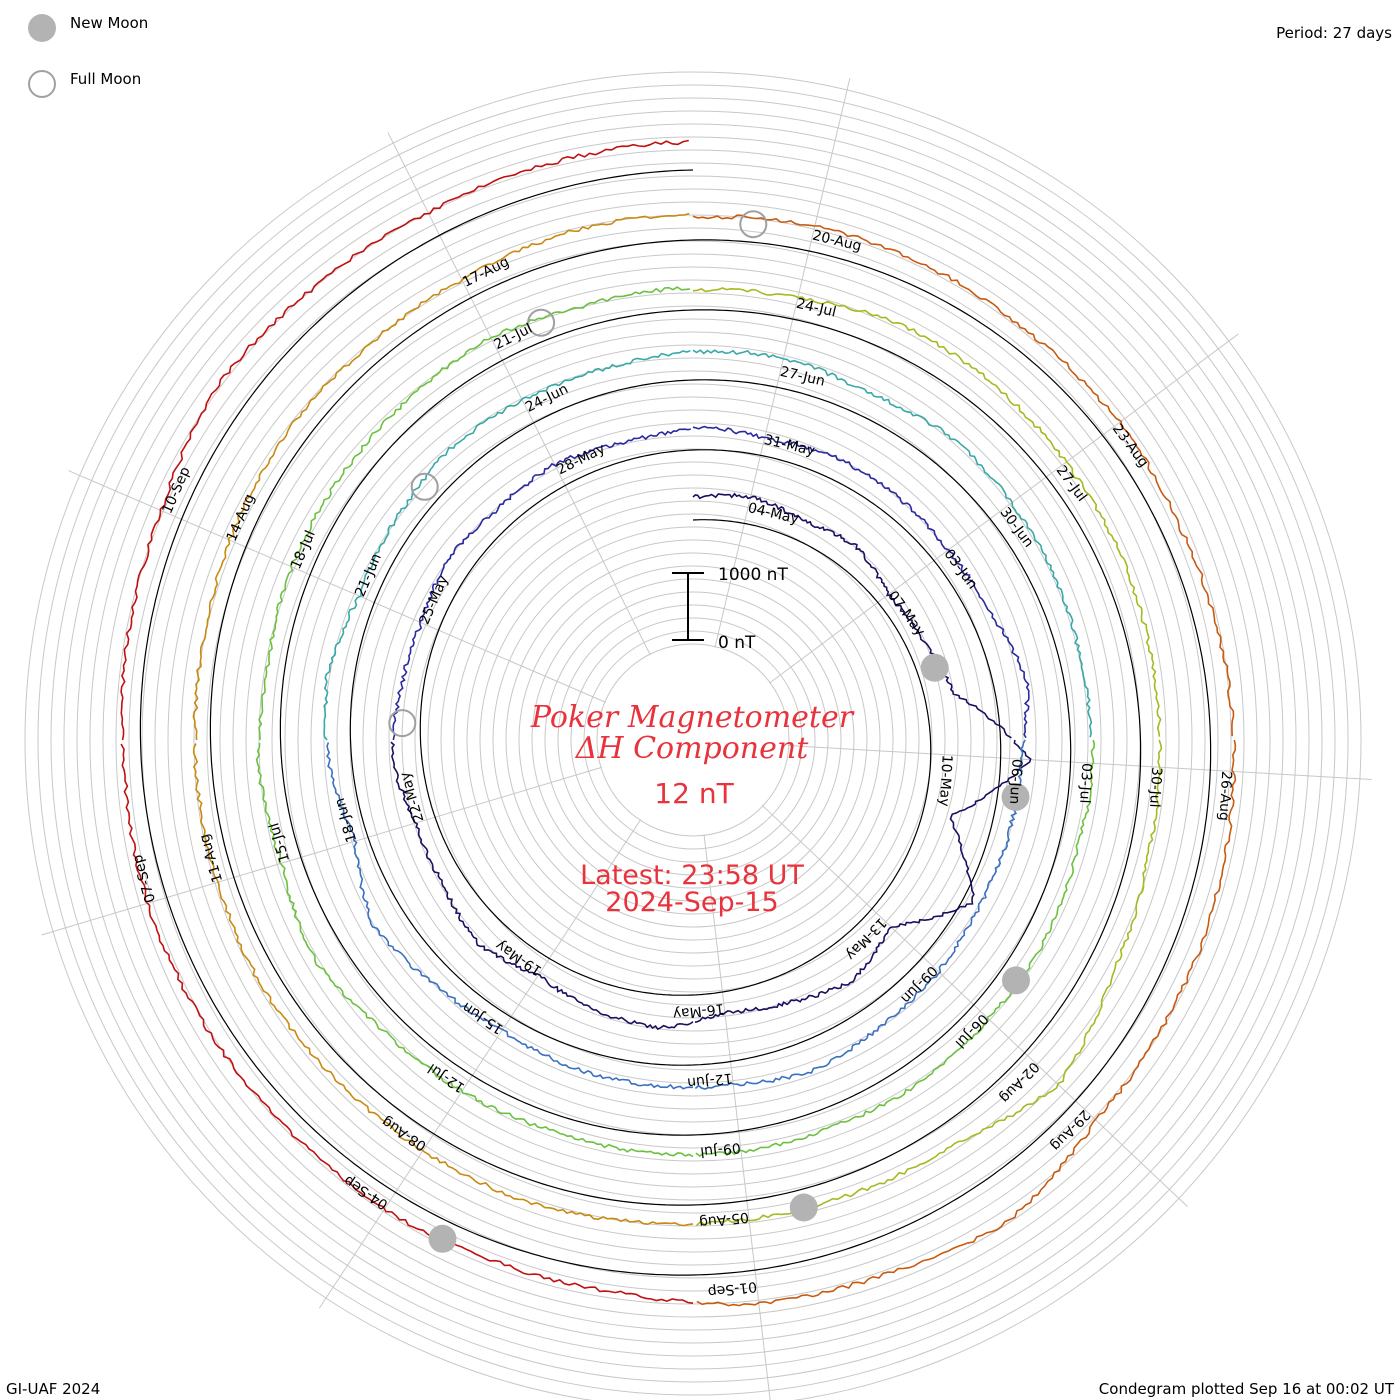 The height and width of the screenshot is (1400, 1400). Describe the element at coordinates (1085, 782) in the screenshot. I see `date-label: 03-Jul` at that location.